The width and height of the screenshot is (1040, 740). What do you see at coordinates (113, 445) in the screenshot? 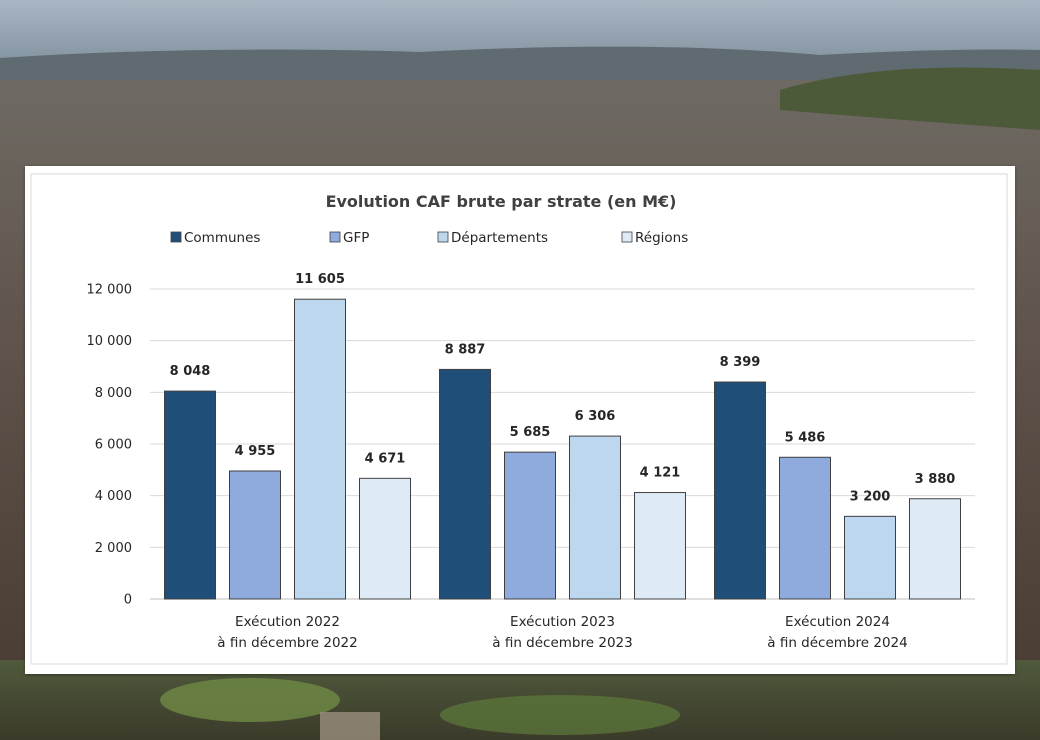
I see `y-tick-label: 6 000` at bounding box center [113, 445].